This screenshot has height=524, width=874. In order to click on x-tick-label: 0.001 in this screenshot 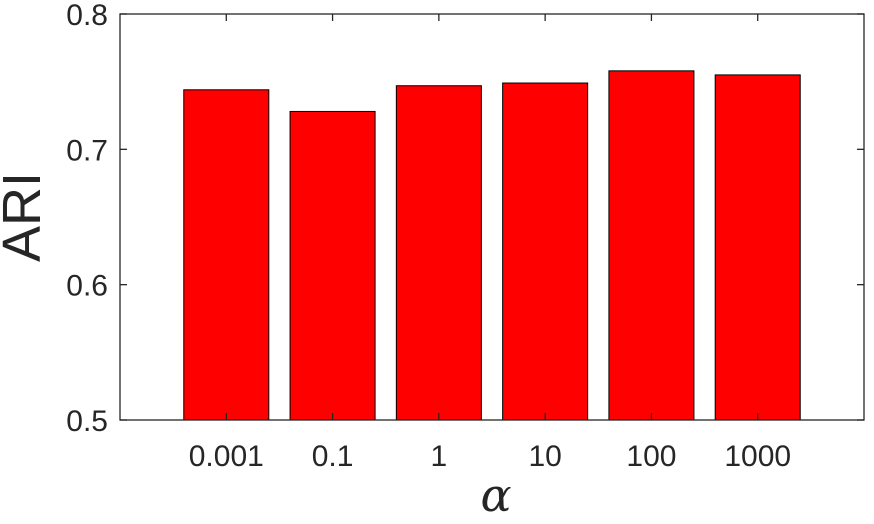, I will do `click(226, 456)`.